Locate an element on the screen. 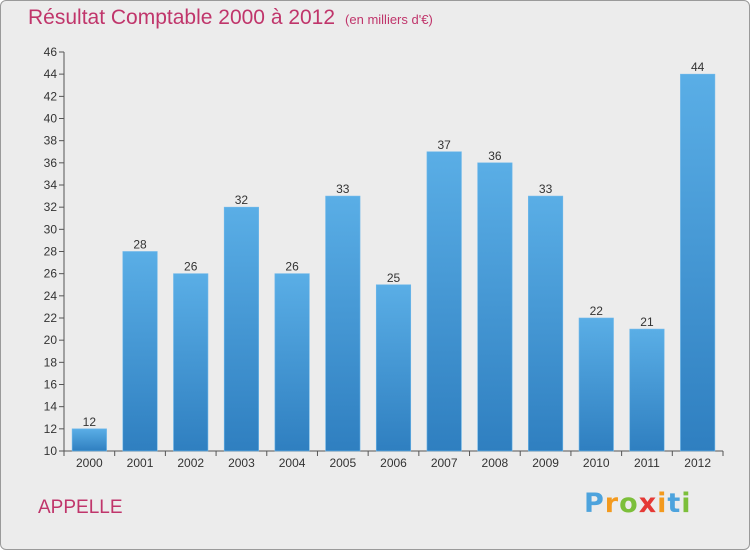 The image size is (750, 550). data-label-2011: 21 is located at coordinates (647, 322).